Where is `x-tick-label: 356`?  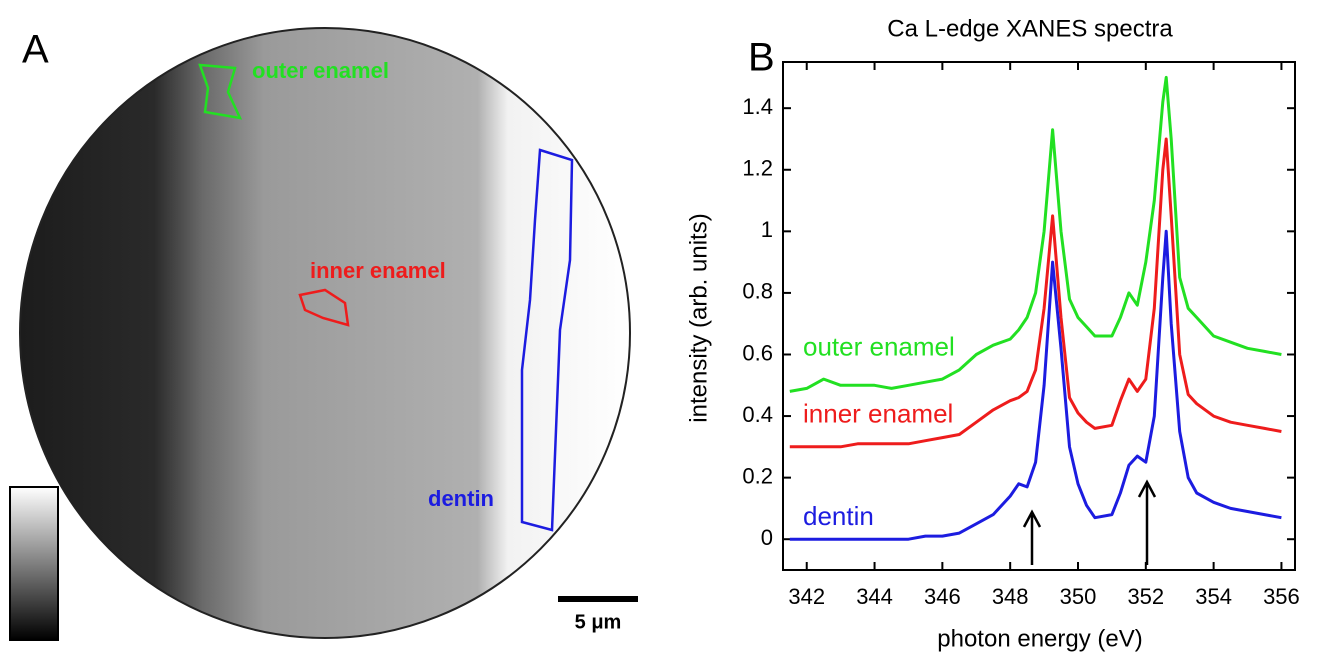 x-tick-label: 356 is located at coordinates (1281, 596).